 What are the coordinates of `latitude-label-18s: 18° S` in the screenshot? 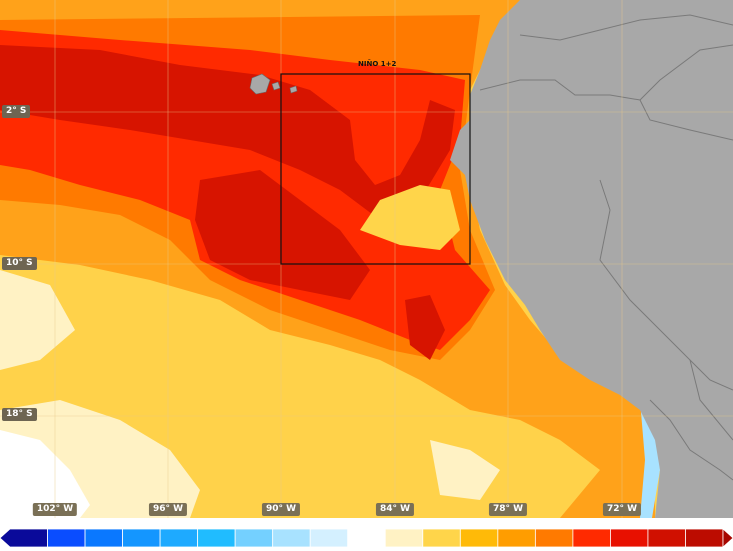 It's located at (19, 414).